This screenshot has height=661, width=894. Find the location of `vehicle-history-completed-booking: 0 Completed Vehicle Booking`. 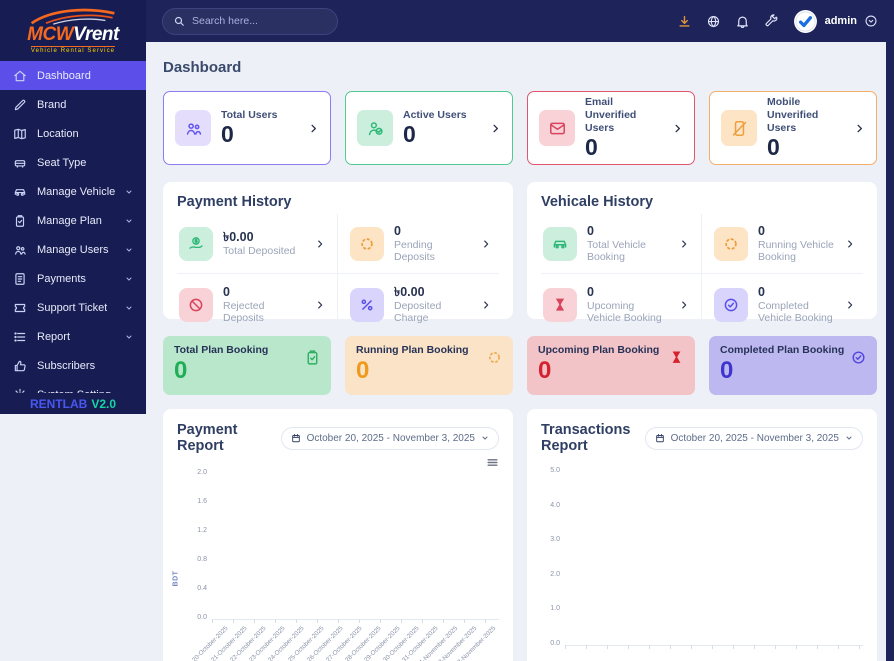

vehicle-history-completed-booking: 0 Completed Vehicle Booking is located at coordinates (782, 304).